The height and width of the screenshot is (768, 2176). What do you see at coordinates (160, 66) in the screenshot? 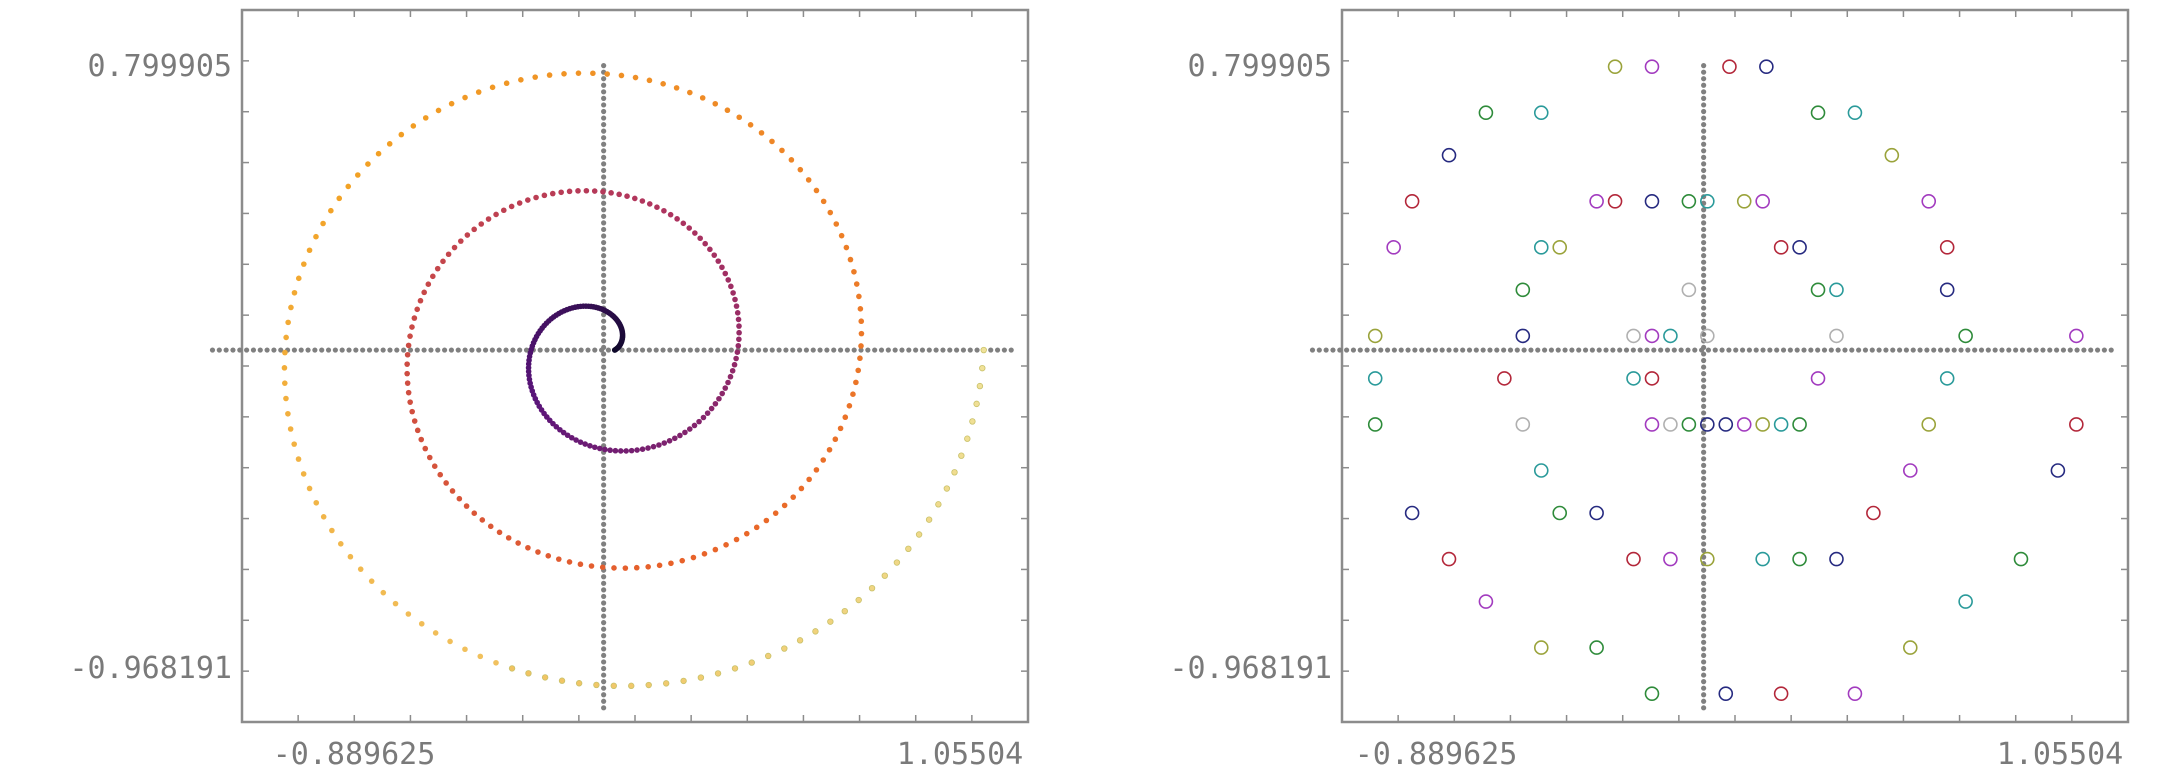
I see `spiral-y-tick-top: 0.799905` at bounding box center [160, 66].